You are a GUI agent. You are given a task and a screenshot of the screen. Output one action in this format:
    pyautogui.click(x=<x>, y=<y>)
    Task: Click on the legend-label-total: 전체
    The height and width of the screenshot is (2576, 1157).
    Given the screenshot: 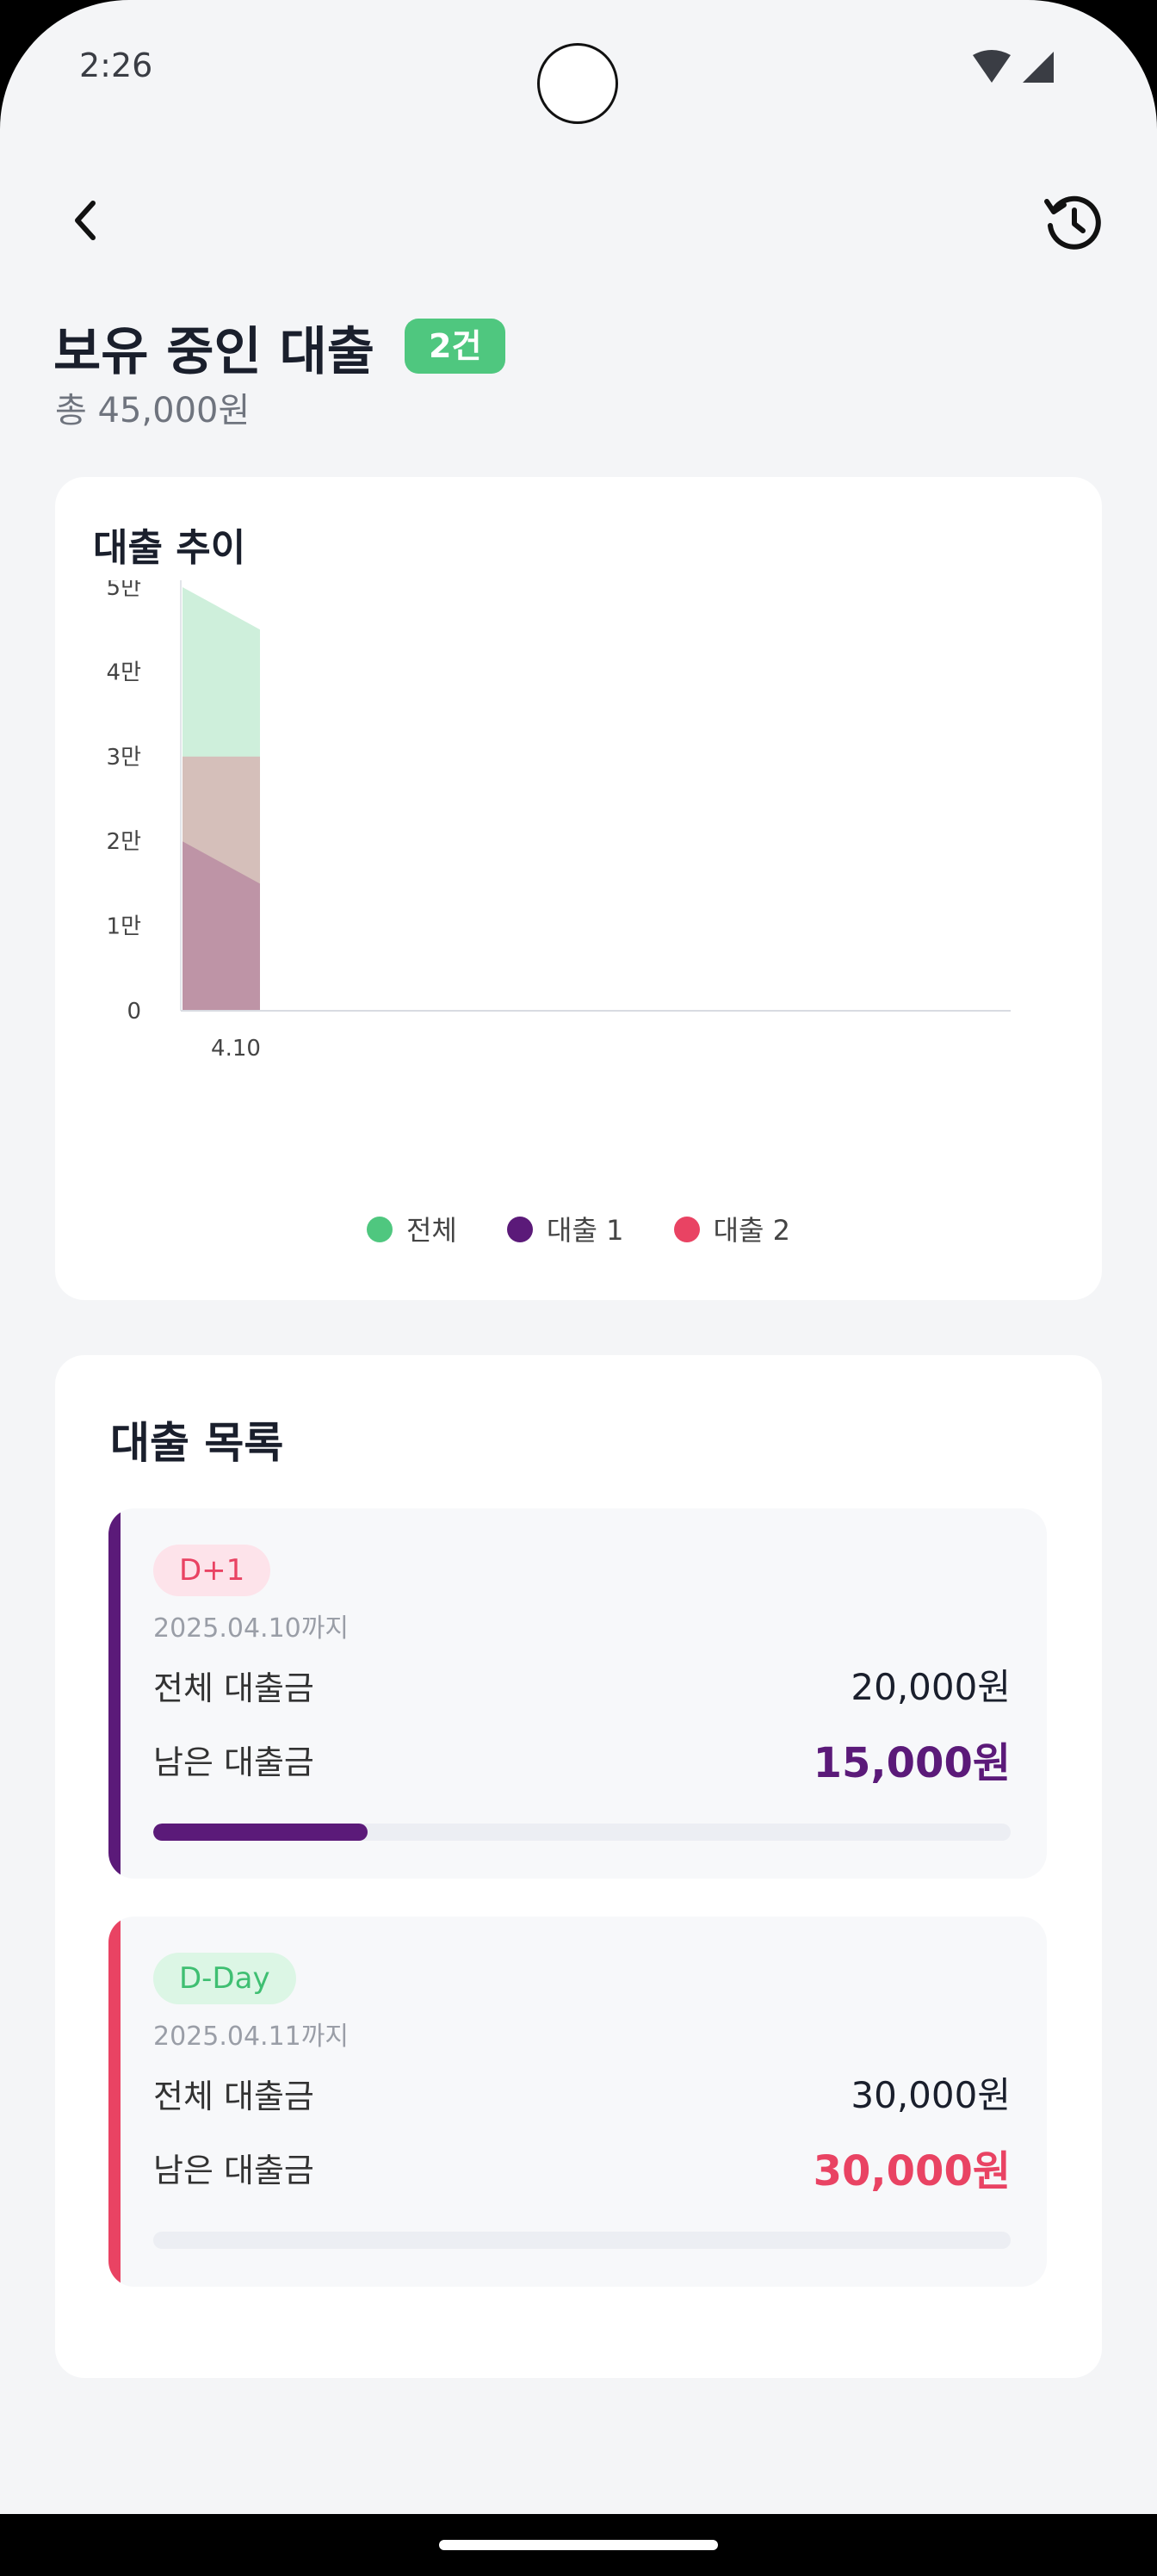 What is the action you would take?
    pyautogui.click(x=431, y=1230)
    